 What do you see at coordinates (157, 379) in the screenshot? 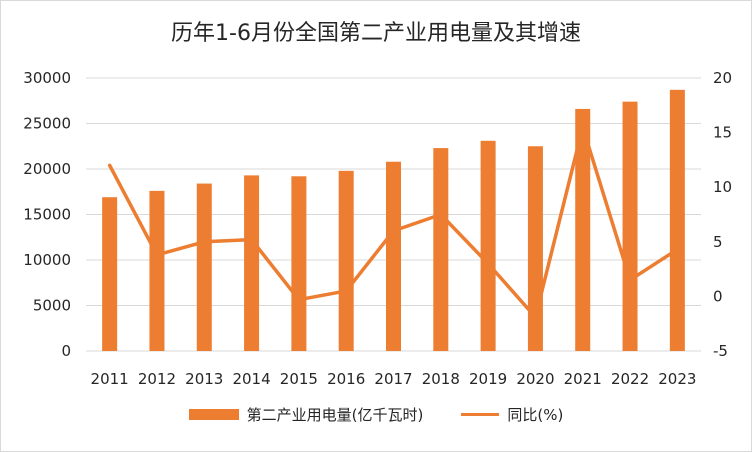
I see `x-tick-label: 2012` at bounding box center [157, 379].